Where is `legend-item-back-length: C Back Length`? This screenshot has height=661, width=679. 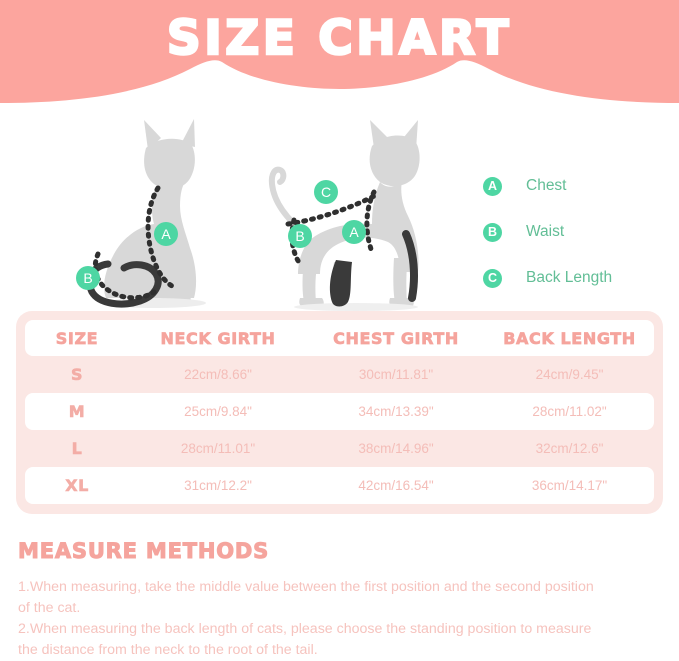 legend-item-back-length: C Back Length is located at coordinates (578, 278).